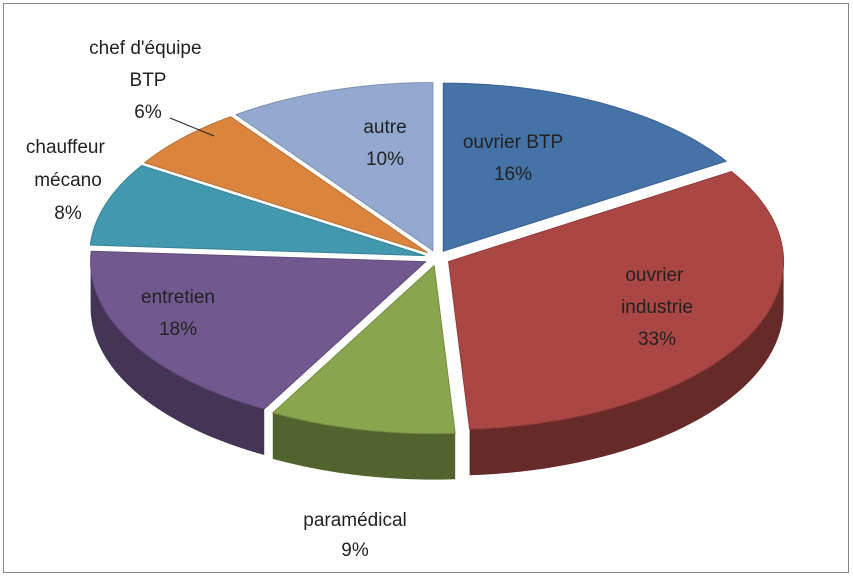 The image size is (853, 577). What do you see at coordinates (513, 174) in the screenshot?
I see `value-label: 16%` at bounding box center [513, 174].